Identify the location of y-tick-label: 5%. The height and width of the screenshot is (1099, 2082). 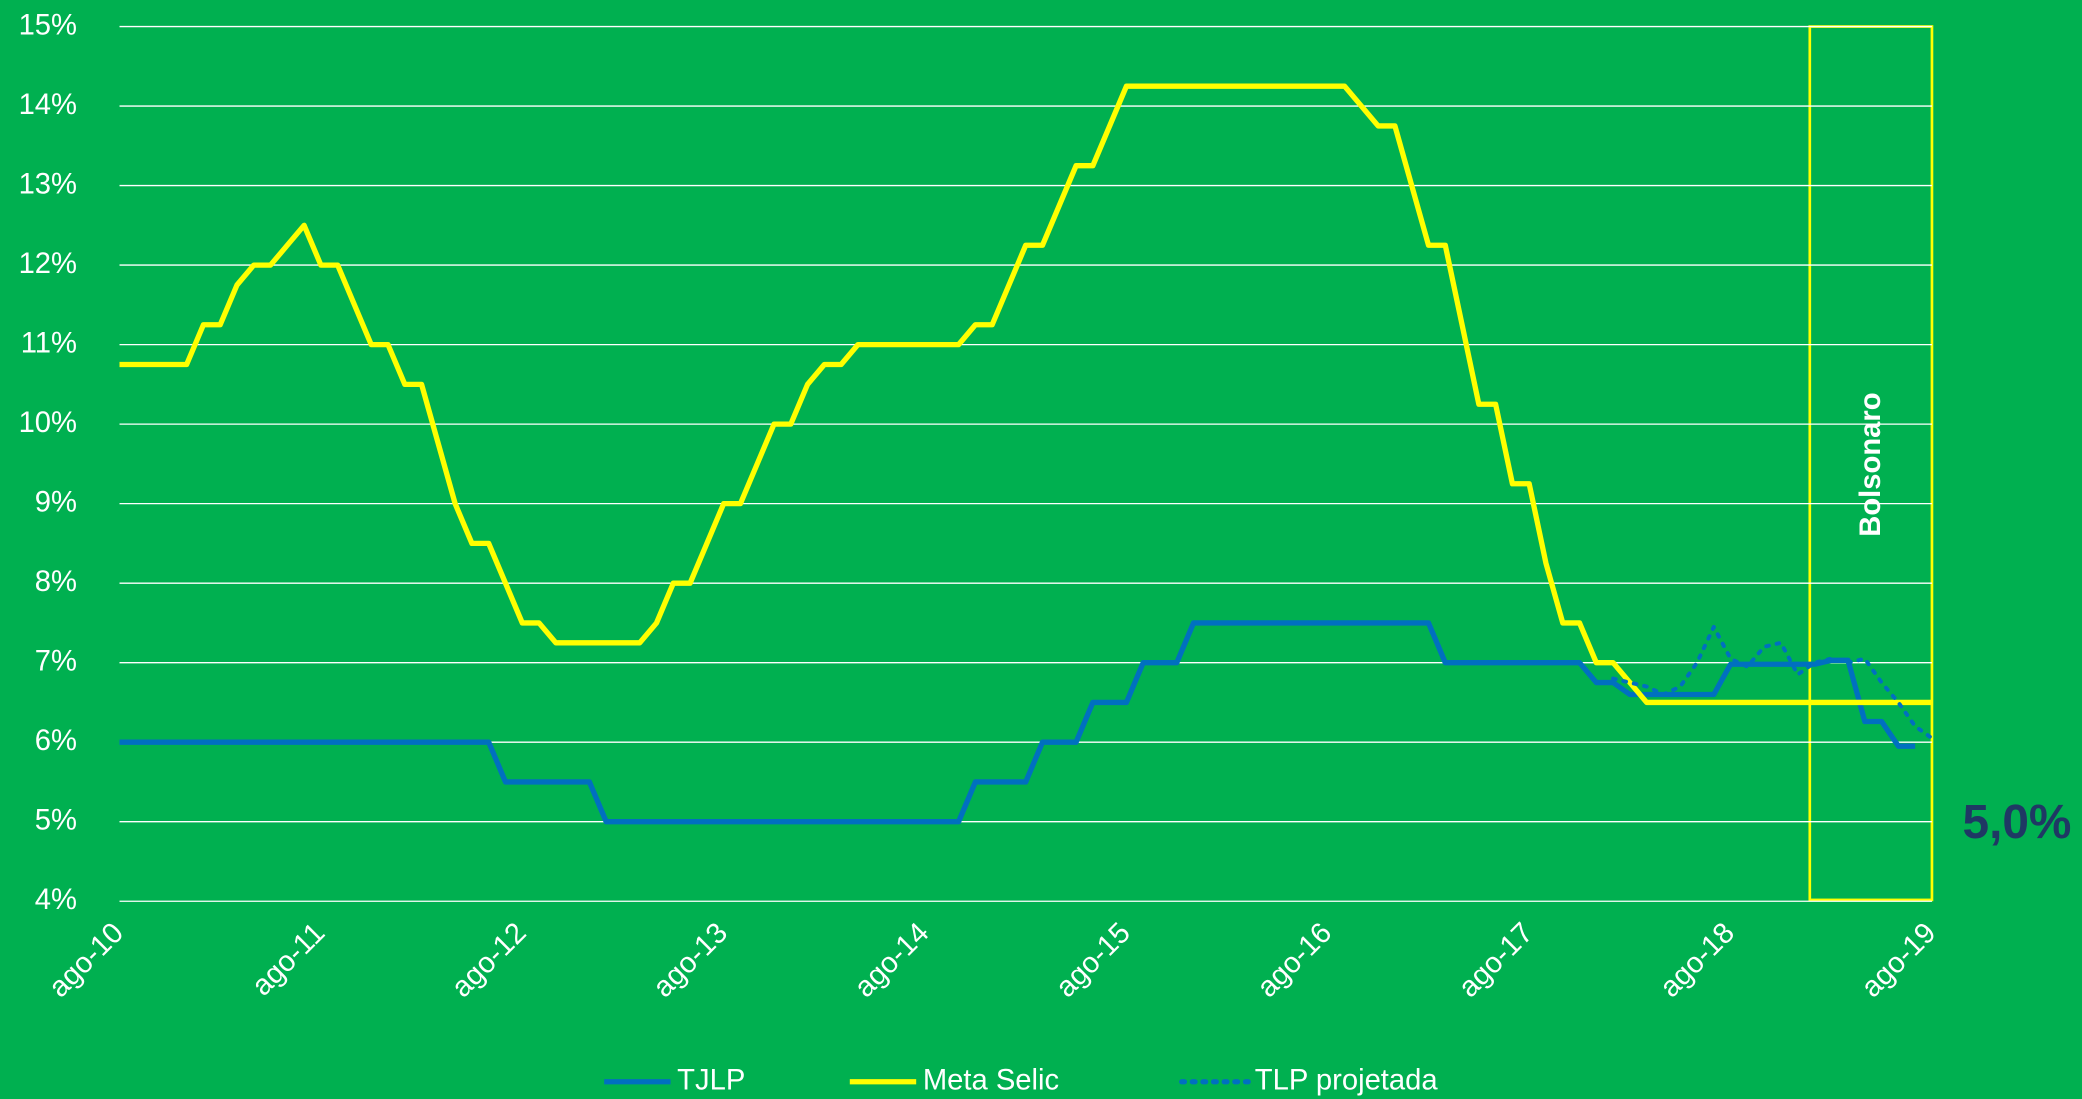
(56, 820).